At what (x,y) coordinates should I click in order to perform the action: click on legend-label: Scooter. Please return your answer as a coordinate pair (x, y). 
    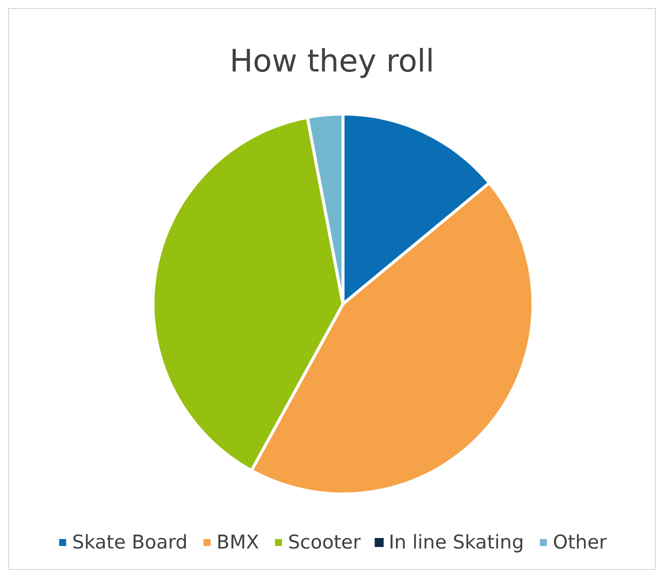
    Looking at the image, I should click on (324, 543).